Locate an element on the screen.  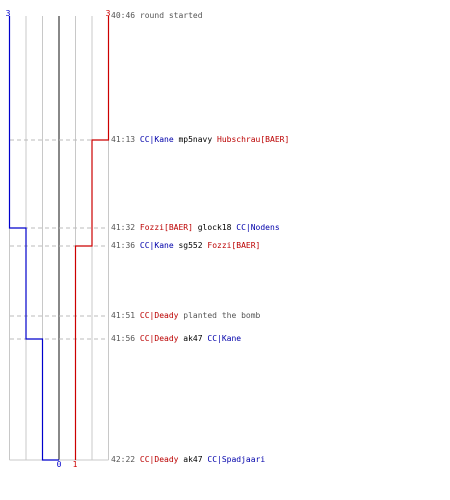
weapon-name: sg552 is located at coordinates (190, 245).